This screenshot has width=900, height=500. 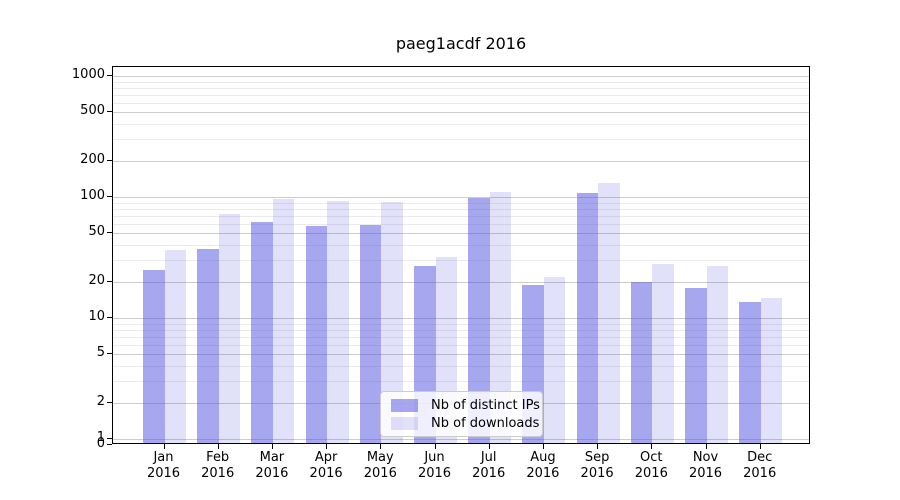 I want to click on x-tick-label: Aug 2016, so click(x=543, y=465).